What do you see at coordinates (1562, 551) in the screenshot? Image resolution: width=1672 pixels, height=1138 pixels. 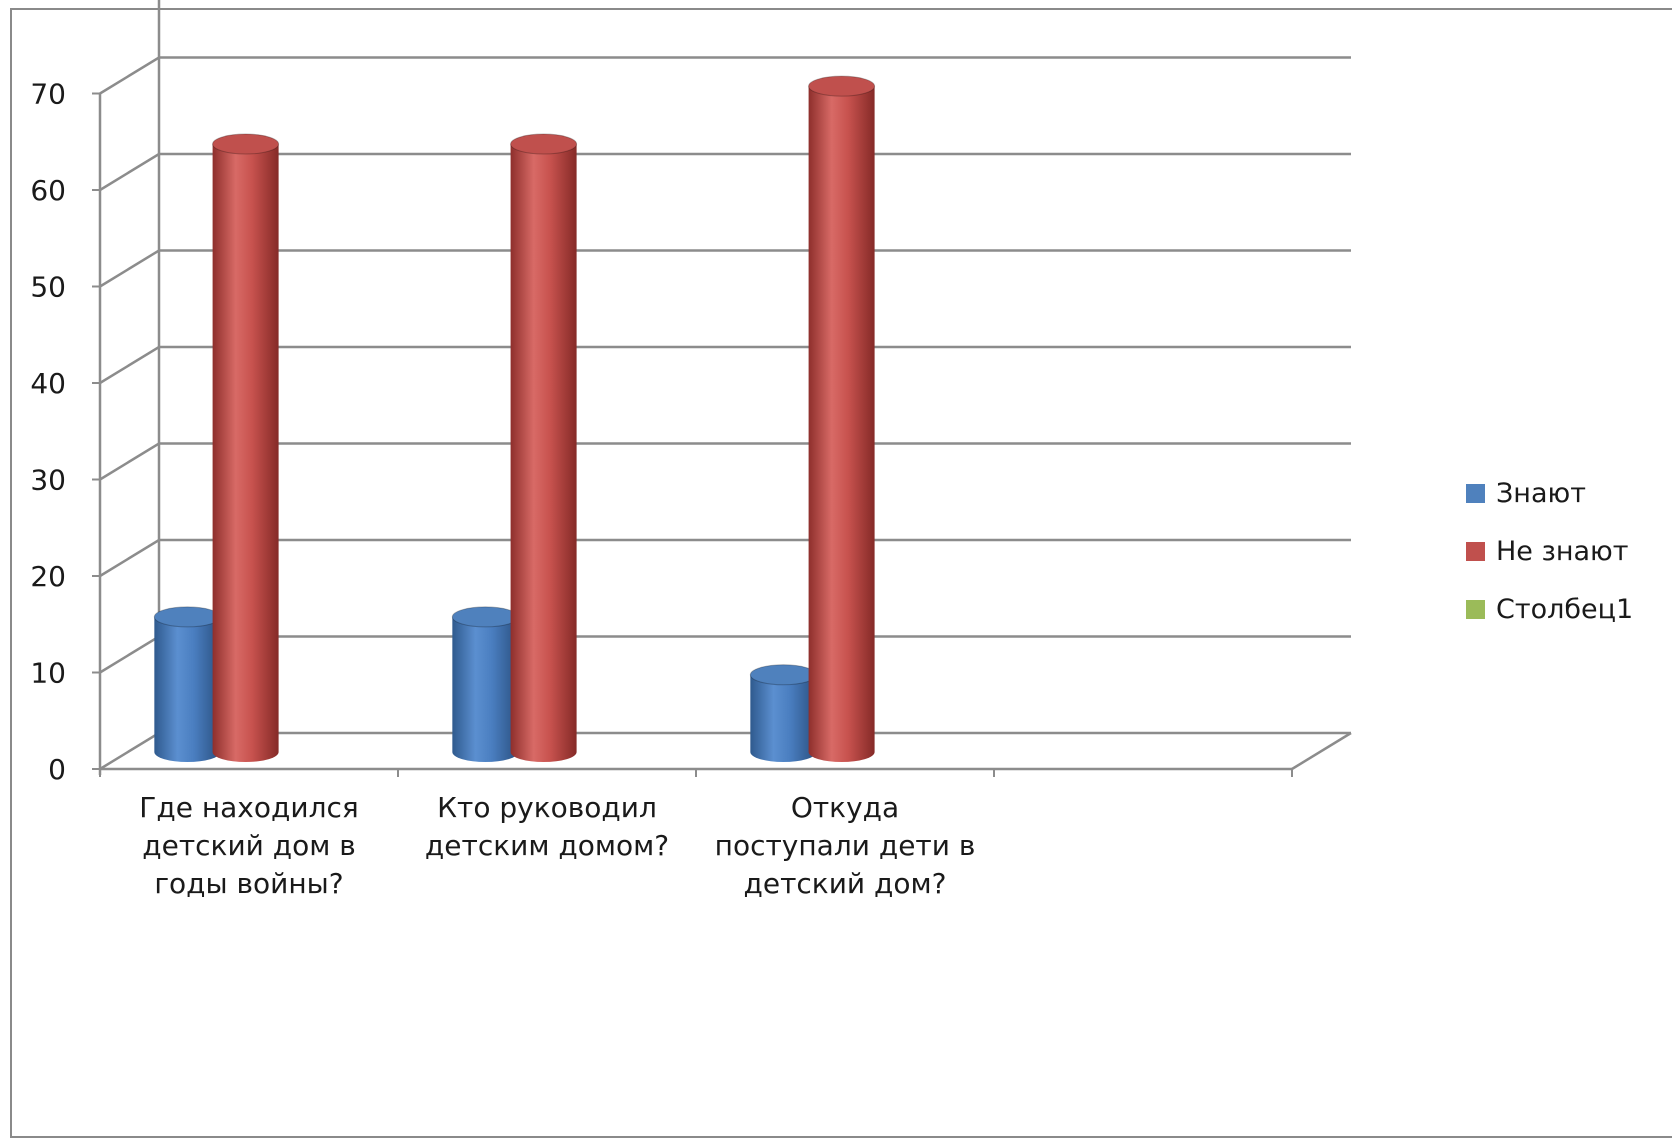 I see `legend-label: Не знают` at bounding box center [1562, 551].